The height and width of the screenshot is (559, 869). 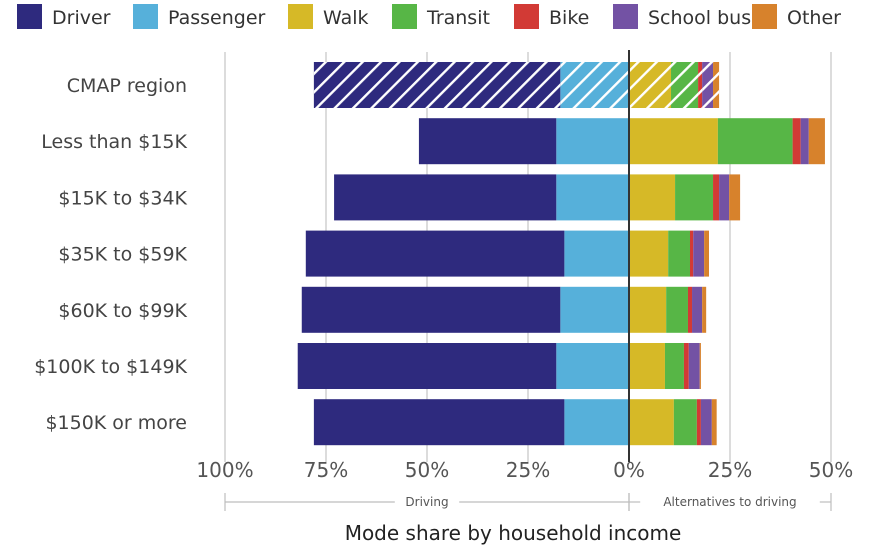 What do you see at coordinates (427, 366) in the screenshot?
I see `bar-100k-to-149k-driver` at bounding box center [427, 366].